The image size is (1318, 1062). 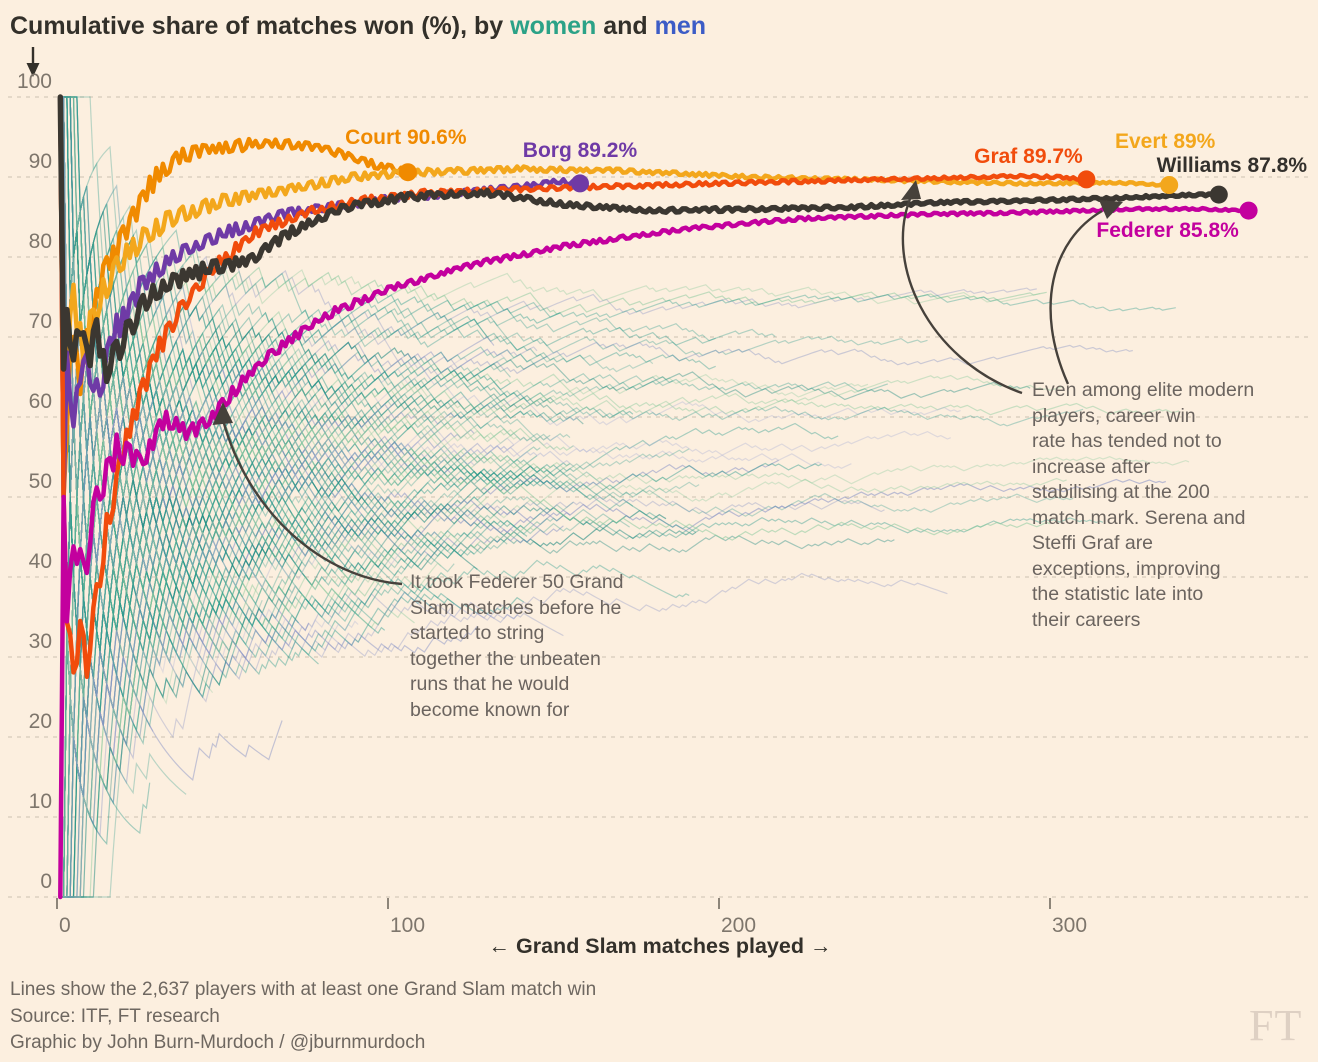 What do you see at coordinates (553, 26) in the screenshot?
I see `title-women-highlight: women` at bounding box center [553, 26].